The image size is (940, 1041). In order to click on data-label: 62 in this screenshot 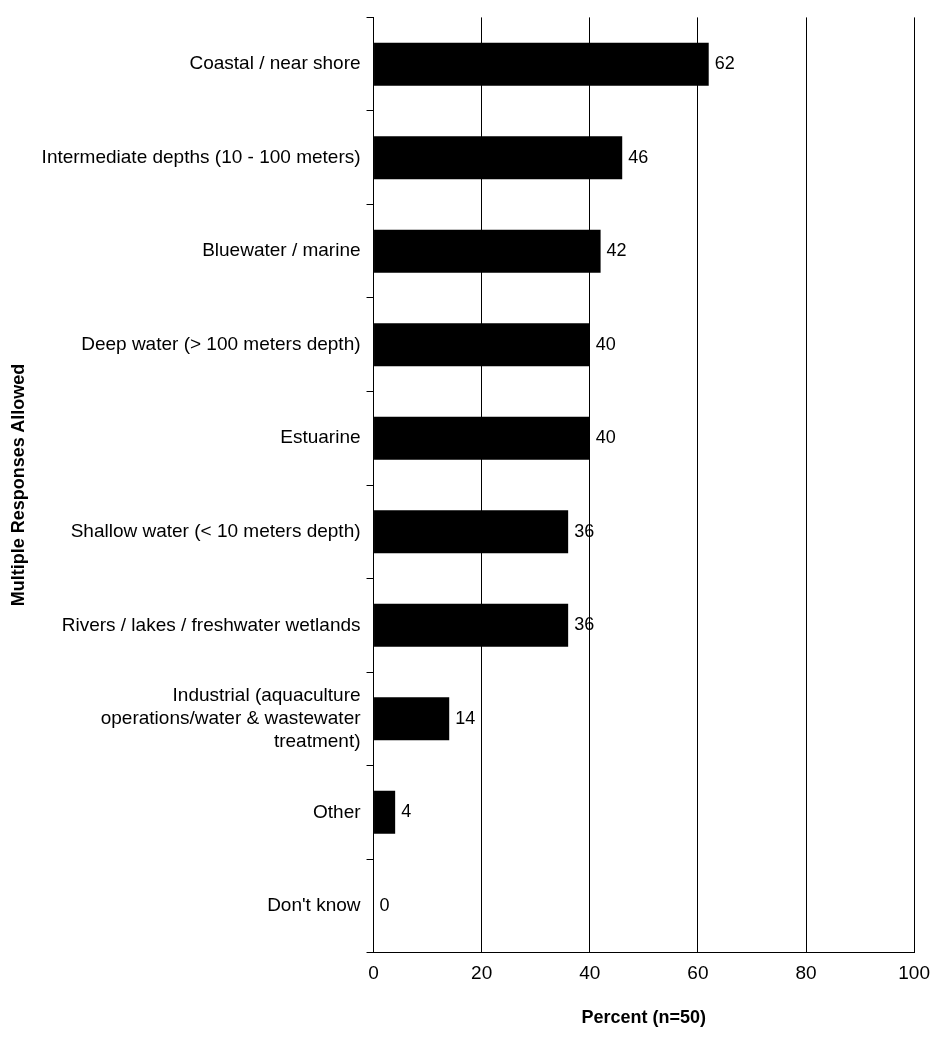, I will do `click(724, 63)`.